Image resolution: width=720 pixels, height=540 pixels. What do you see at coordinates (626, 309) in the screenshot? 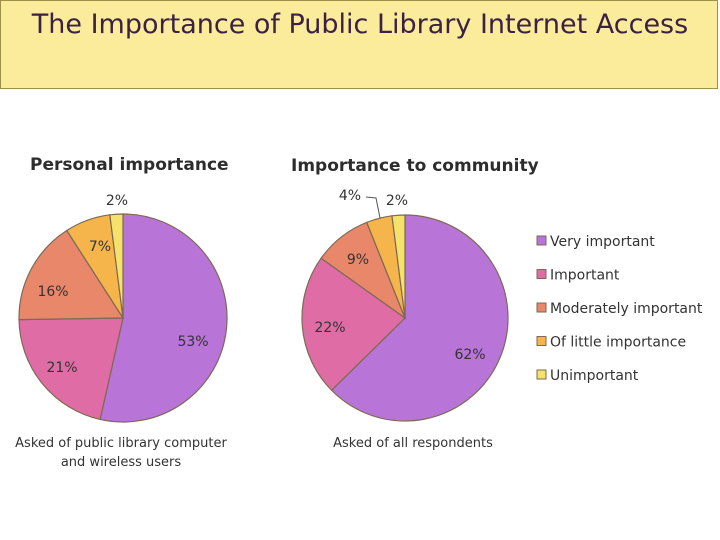
I see `legend-label: Moderately important` at bounding box center [626, 309].